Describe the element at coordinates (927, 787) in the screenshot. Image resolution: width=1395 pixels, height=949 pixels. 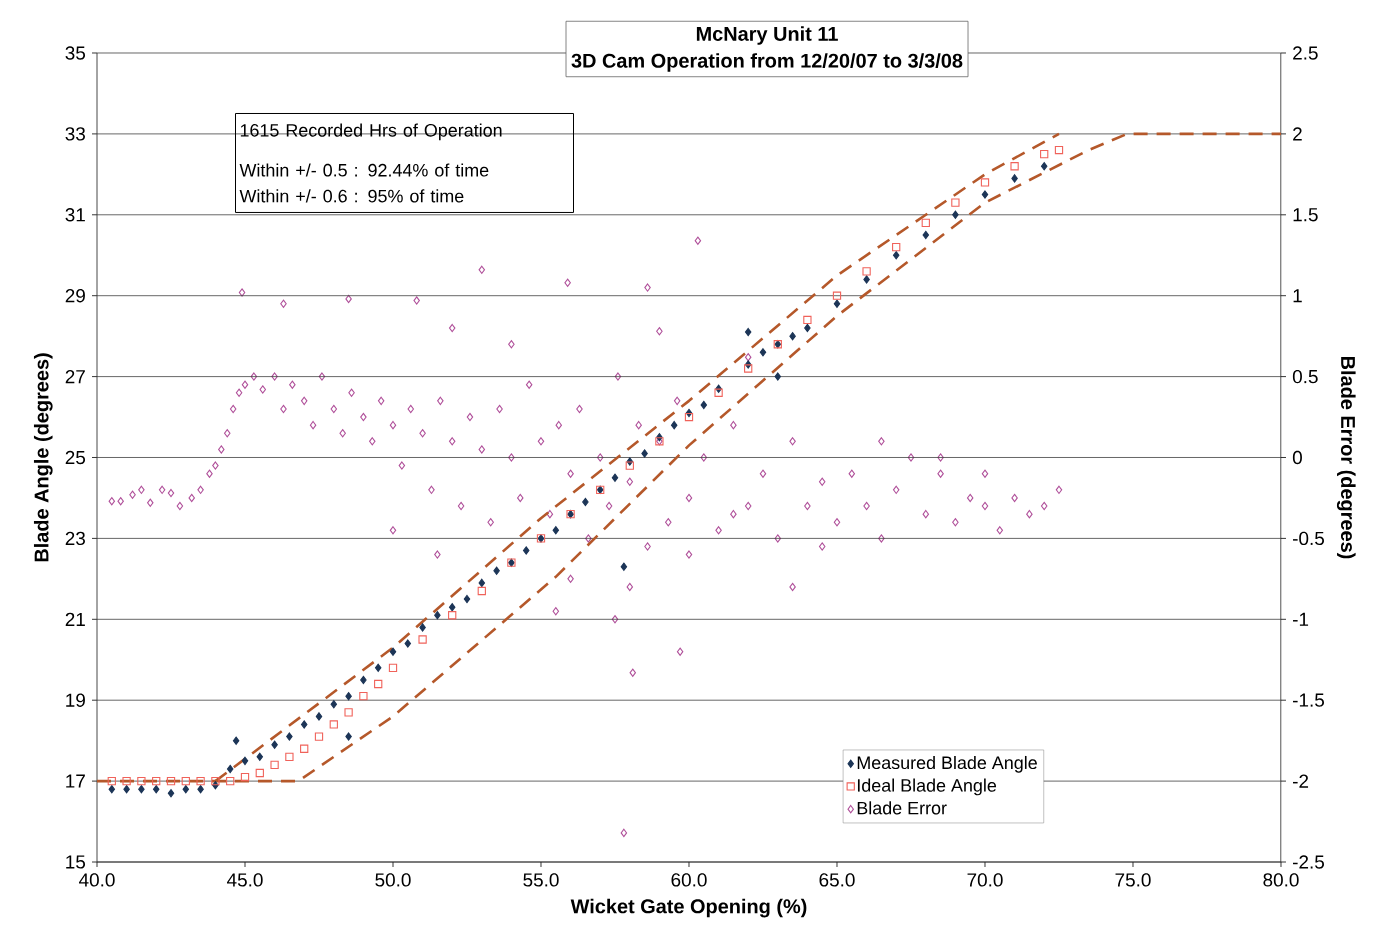
I see `legend-label: Ideal Blade Angle` at that location.